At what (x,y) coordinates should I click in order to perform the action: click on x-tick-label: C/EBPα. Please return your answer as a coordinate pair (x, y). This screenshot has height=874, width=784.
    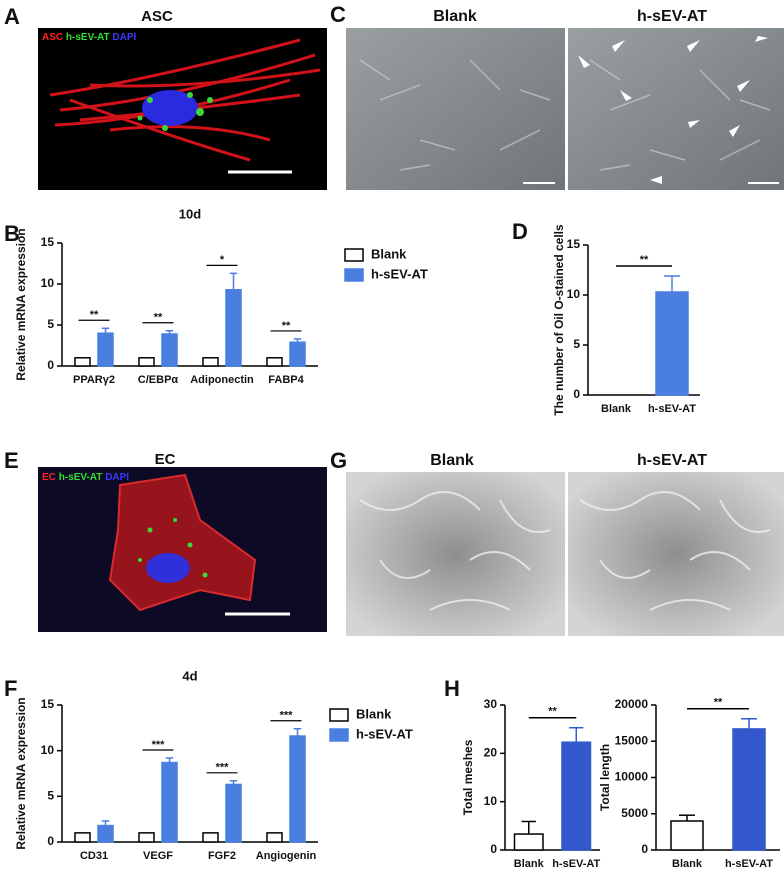
    Looking at the image, I should click on (158, 380).